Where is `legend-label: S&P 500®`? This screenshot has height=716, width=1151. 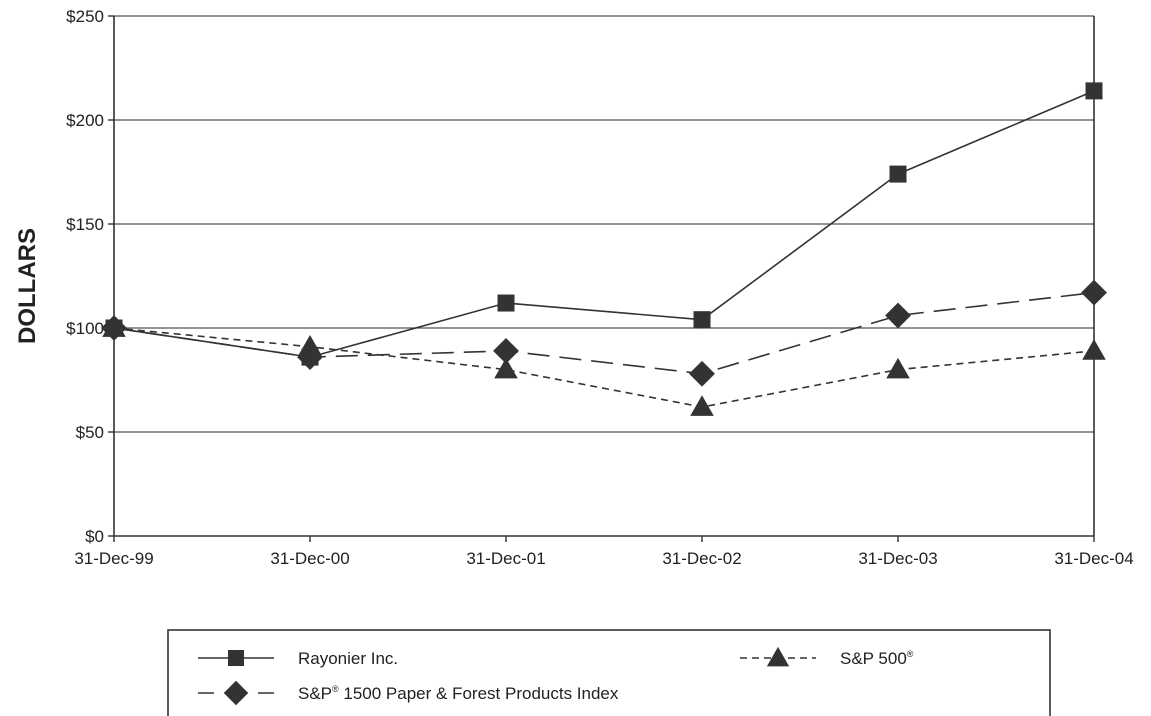 legend-label: S&P 500® is located at coordinates (877, 658).